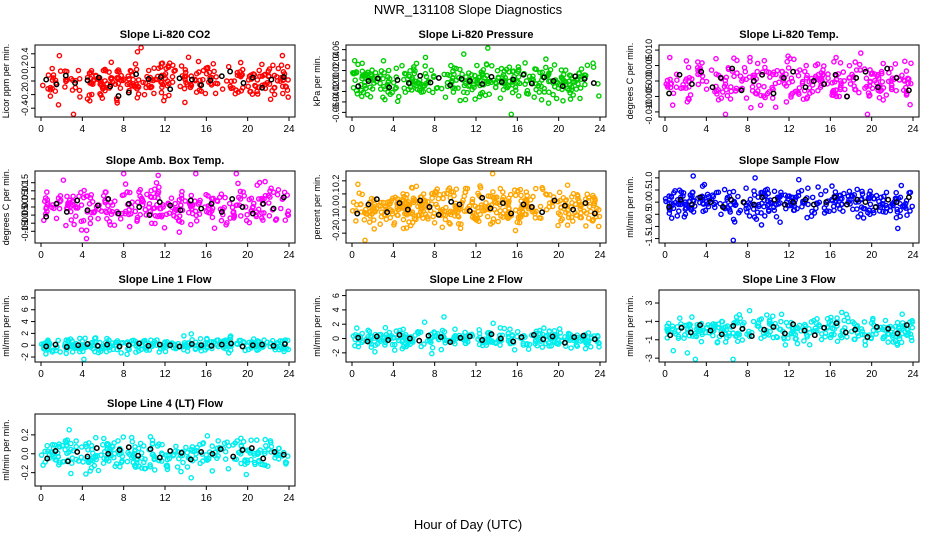  Describe the element at coordinates (83, 498) in the screenshot. I see `x-tick-label: 4` at that location.